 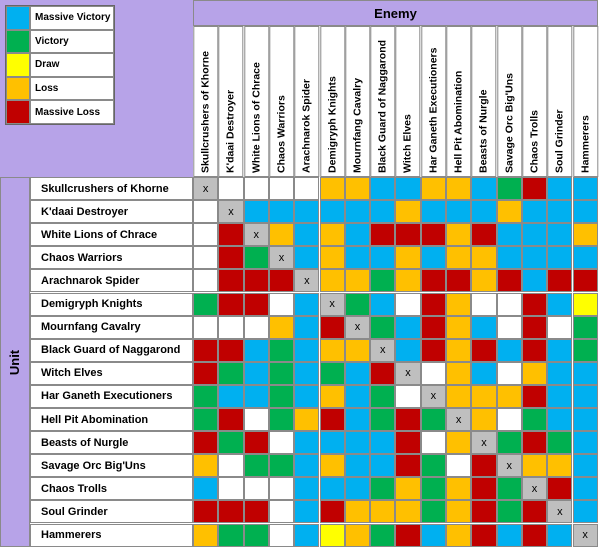 What do you see at coordinates (408, 101) in the screenshot?
I see `column-header: Witch Elves` at bounding box center [408, 101].